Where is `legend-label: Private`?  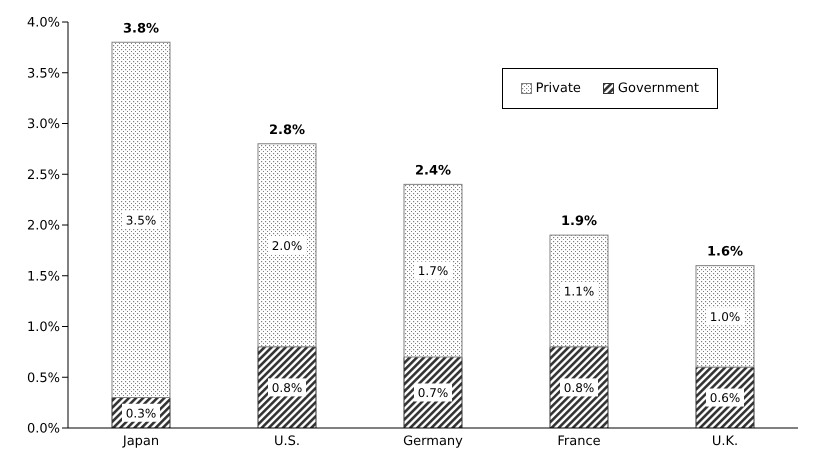
legend-label: Private is located at coordinates (558, 88).